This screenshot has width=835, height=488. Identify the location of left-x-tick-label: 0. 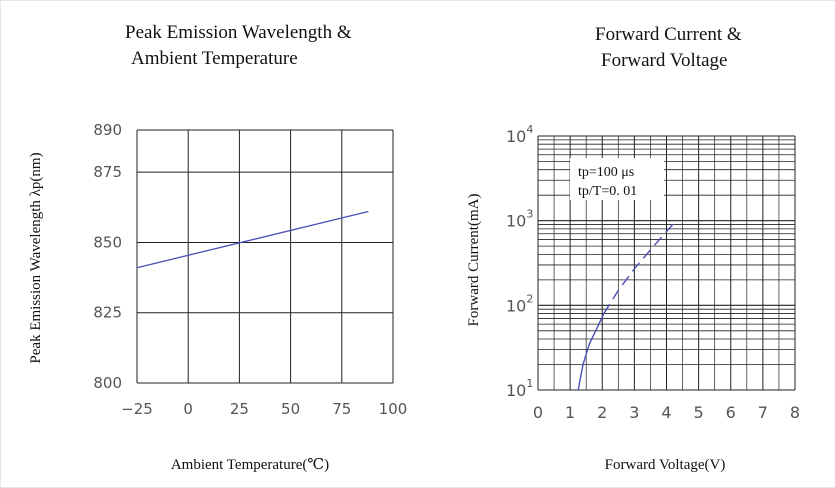
(188, 409).